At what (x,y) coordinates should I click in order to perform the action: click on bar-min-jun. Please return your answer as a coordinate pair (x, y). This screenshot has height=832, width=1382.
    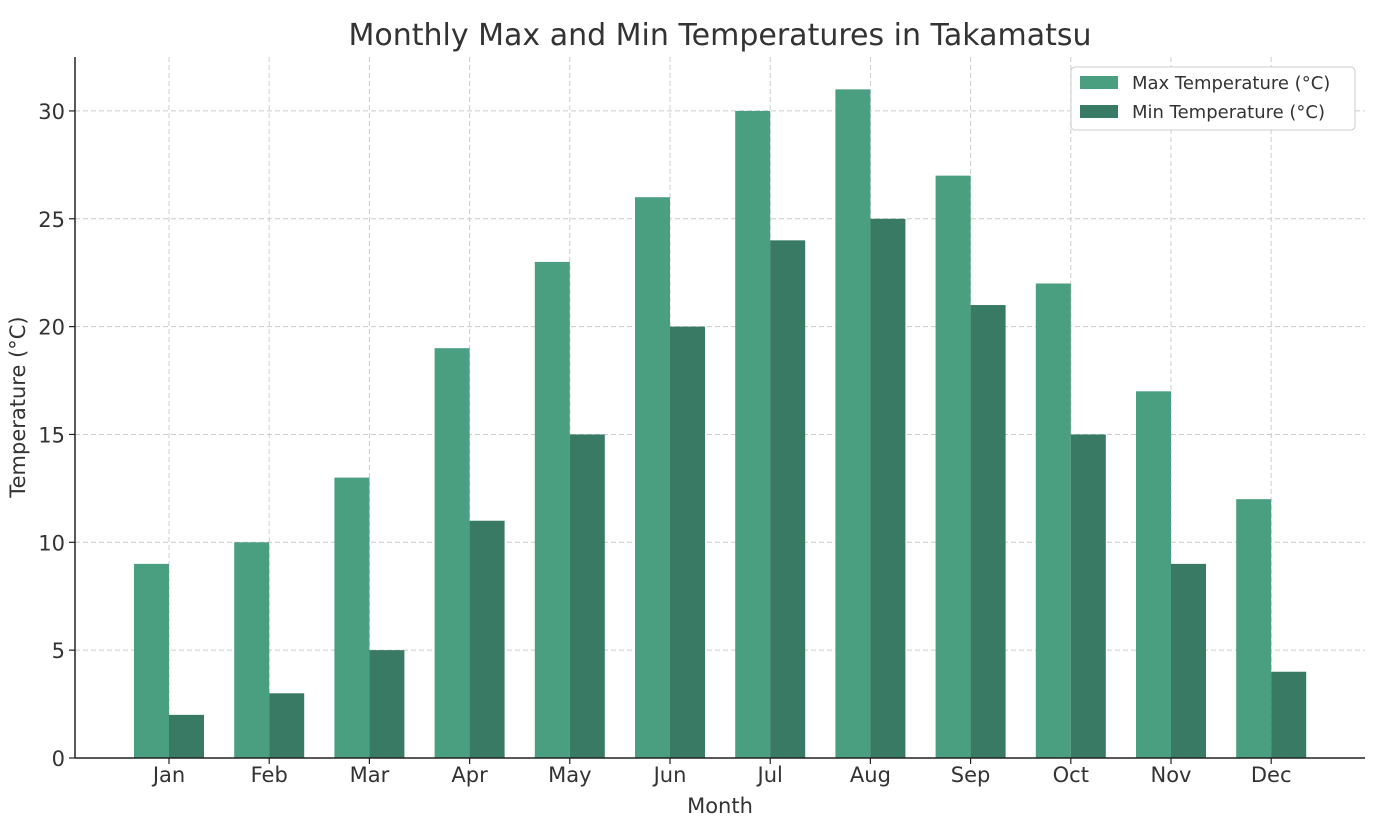
    Looking at the image, I should click on (687, 542).